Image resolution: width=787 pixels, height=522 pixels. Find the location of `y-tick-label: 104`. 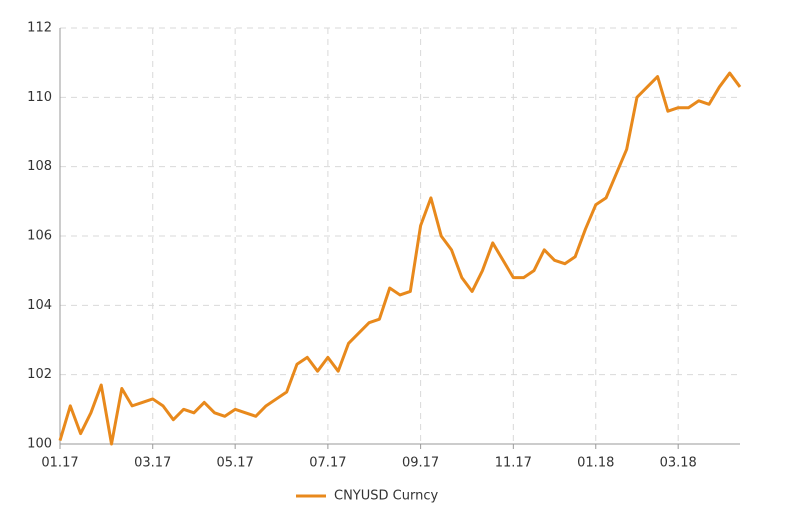

y-tick-label: 104 is located at coordinates (39, 305).